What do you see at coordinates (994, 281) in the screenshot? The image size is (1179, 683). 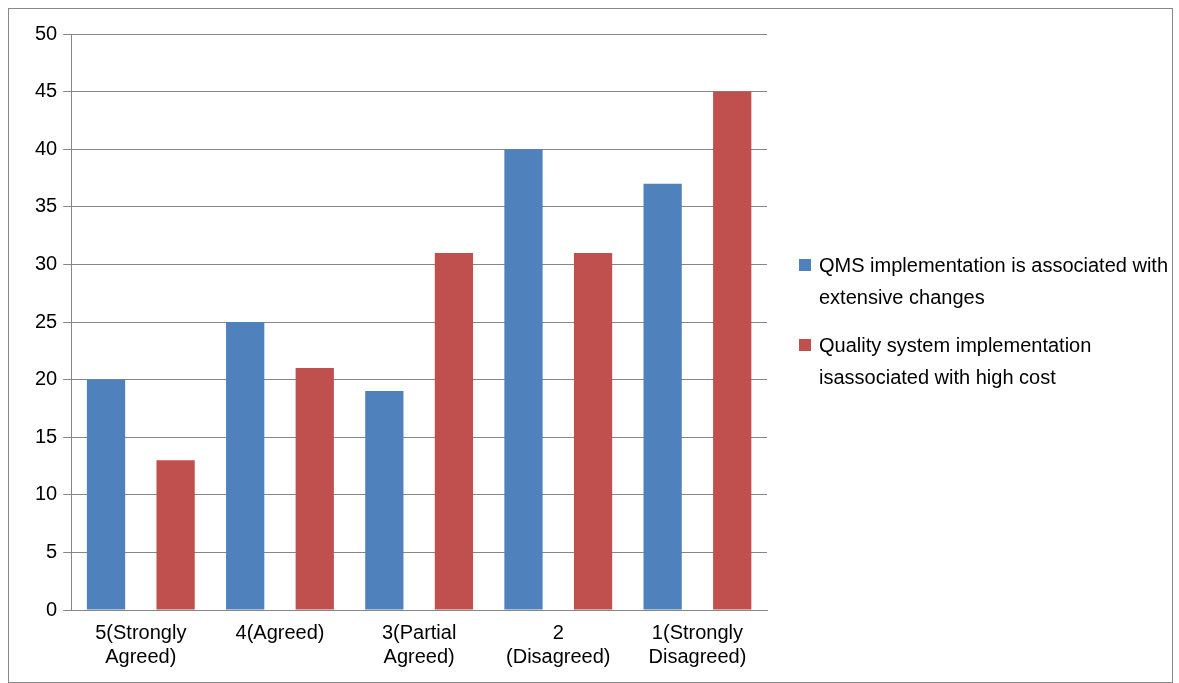 I see `legend-label: QMS implementation is associated with extensive changes` at bounding box center [994, 281].